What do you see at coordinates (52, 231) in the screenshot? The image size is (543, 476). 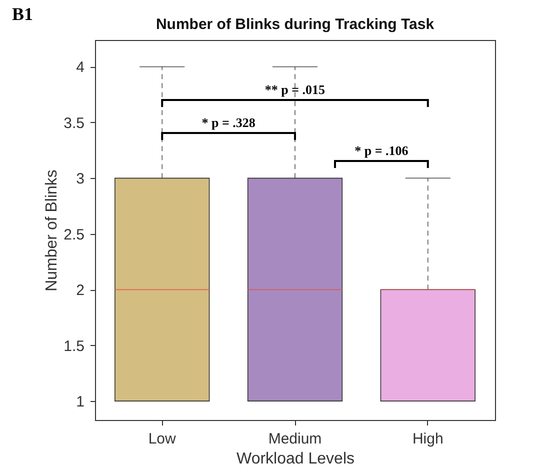 I see `y-axis-title: Number of Blinks` at bounding box center [52, 231].